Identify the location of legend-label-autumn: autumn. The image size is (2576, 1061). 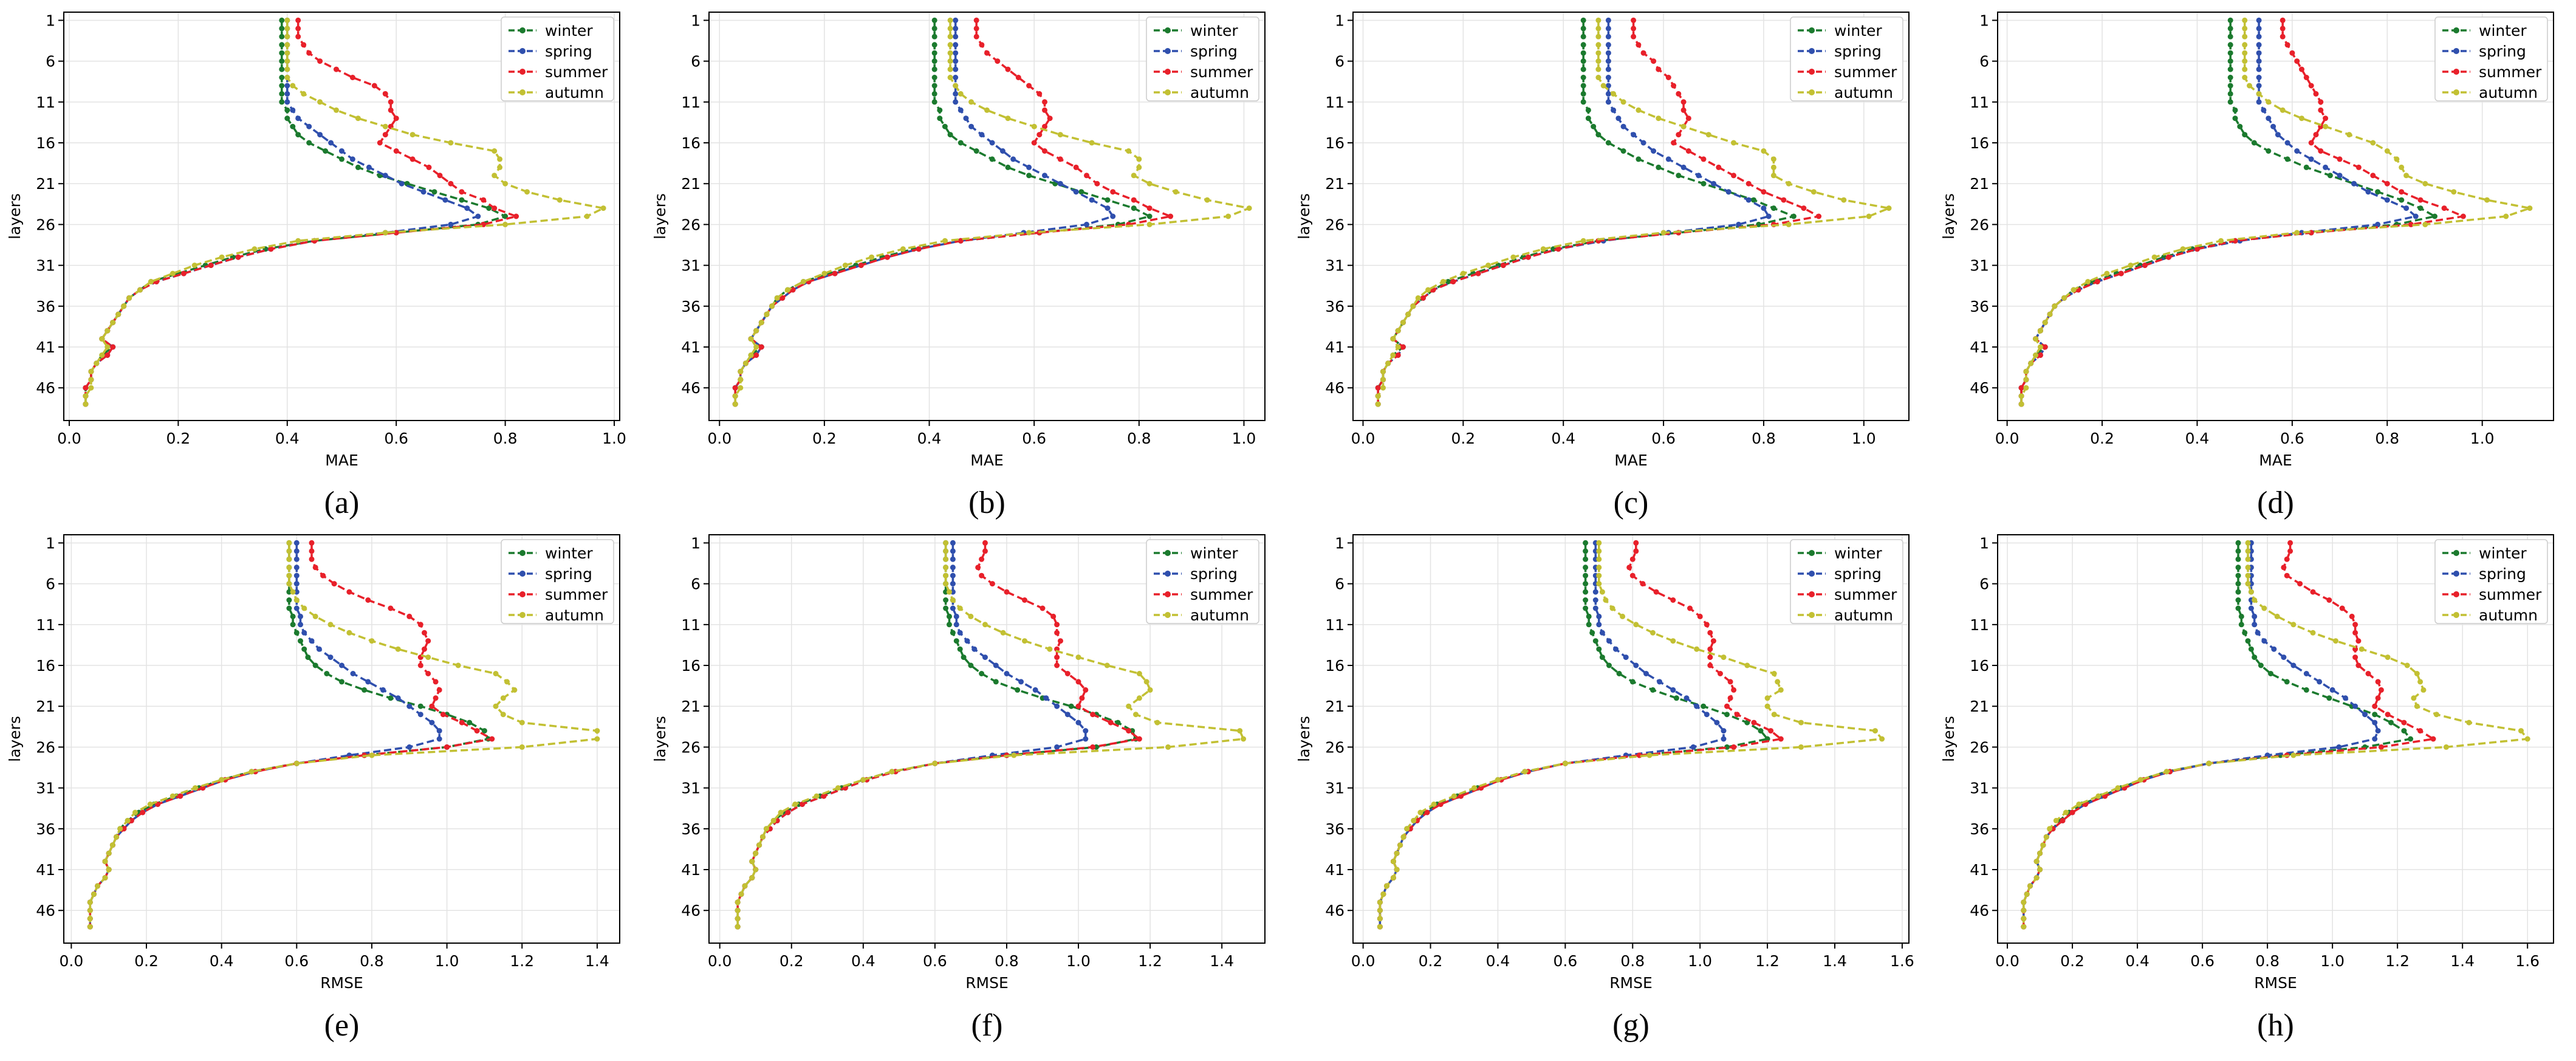
(1219, 615).